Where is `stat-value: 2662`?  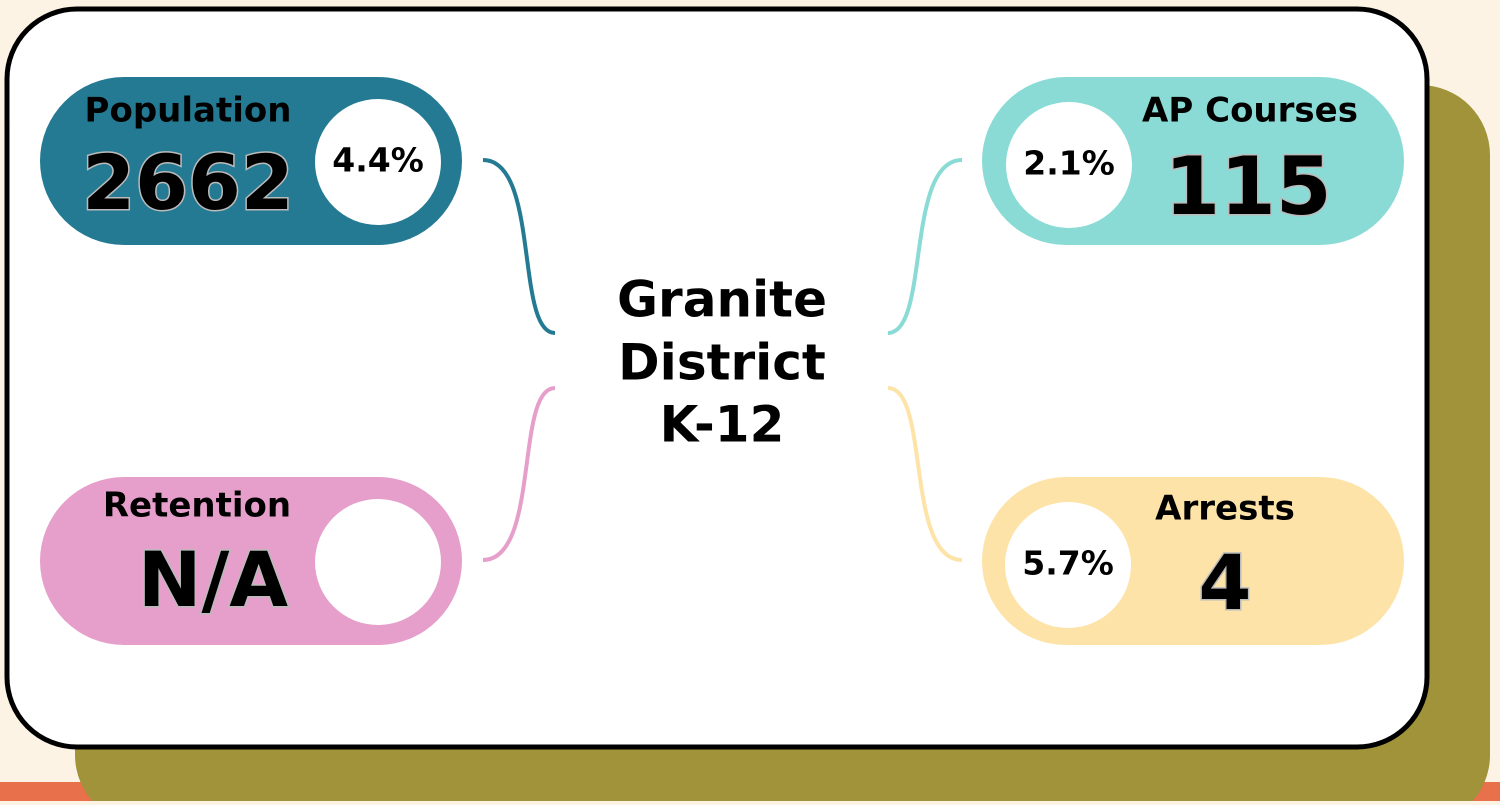
stat-value: 2662 is located at coordinates (188, 182).